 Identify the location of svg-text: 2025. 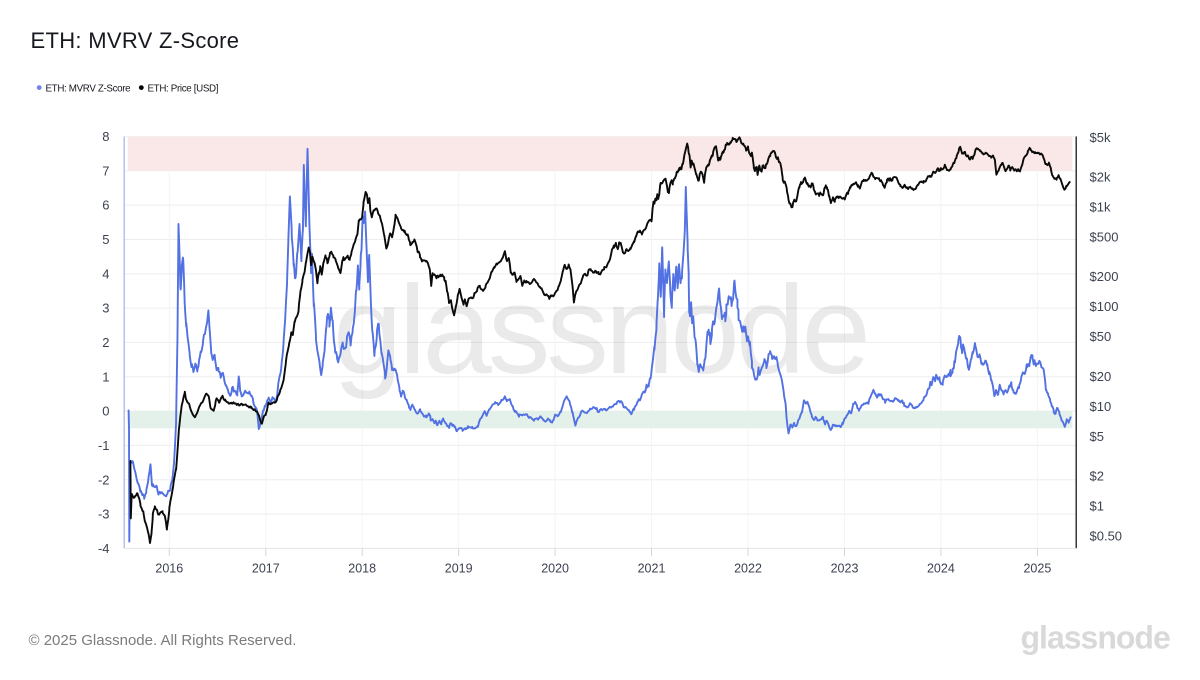
(1037, 569).